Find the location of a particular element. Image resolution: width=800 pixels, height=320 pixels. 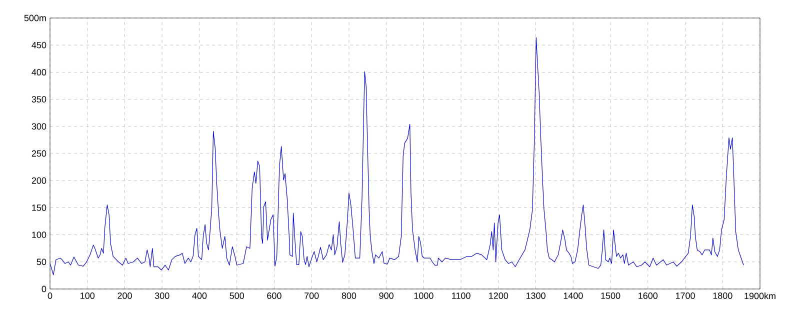

x-tick-label: 400 is located at coordinates (199, 295).